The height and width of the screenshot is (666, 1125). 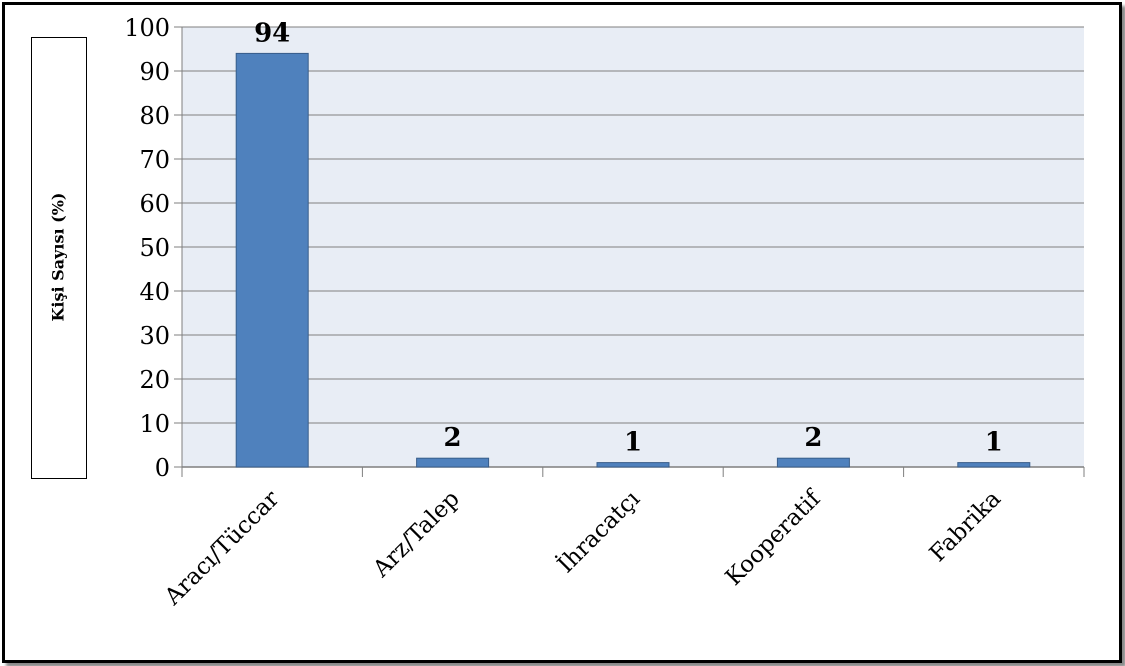 What do you see at coordinates (162, 468) in the screenshot?
I see `y-tick-label: 0` at bounding box center [162, 468].